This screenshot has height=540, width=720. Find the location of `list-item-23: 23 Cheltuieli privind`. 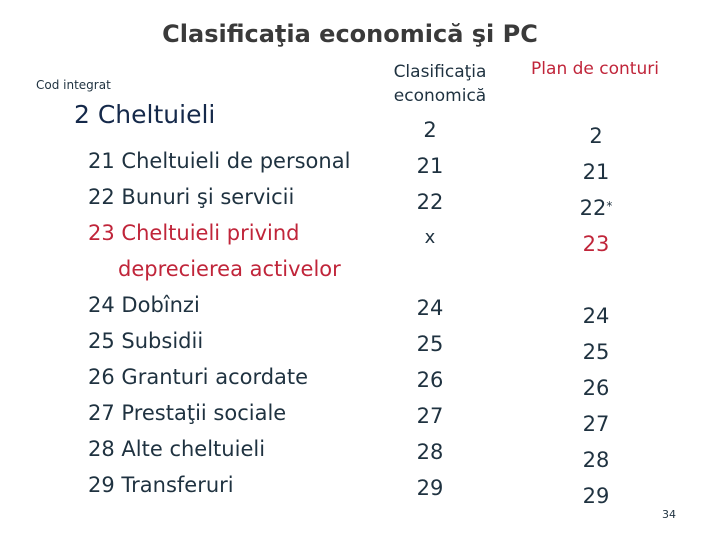

list-item-23: 23 Cheltuieli privind is located at coordinates (219, 233).